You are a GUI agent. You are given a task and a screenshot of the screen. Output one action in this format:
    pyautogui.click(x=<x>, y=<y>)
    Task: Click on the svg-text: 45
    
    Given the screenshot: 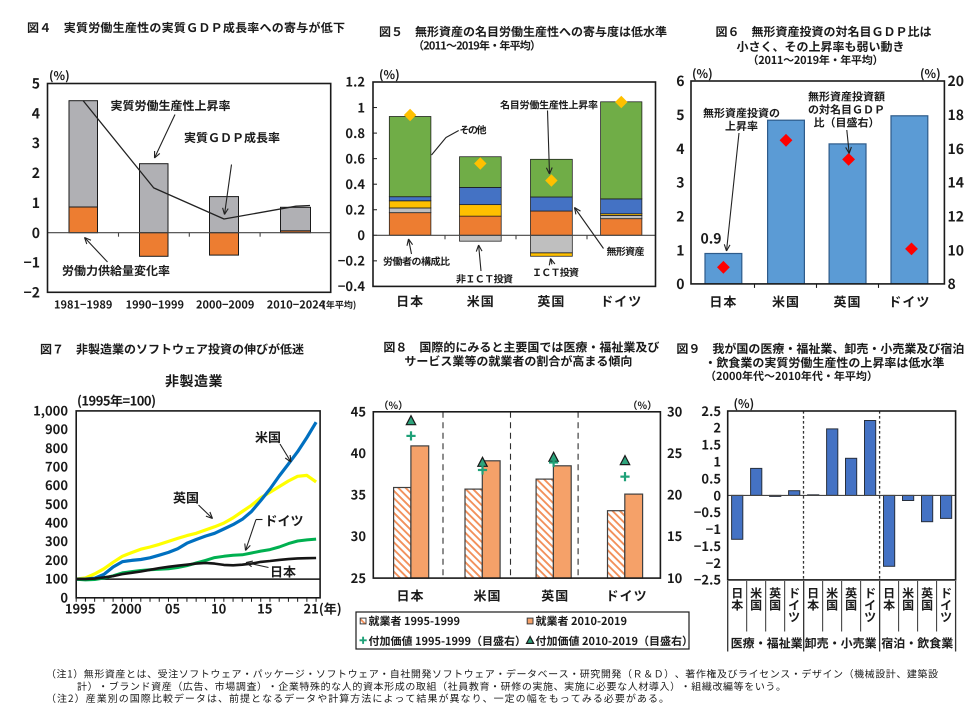 What is the action you would take?
    pyautogui.click(x=358, y=411)
    